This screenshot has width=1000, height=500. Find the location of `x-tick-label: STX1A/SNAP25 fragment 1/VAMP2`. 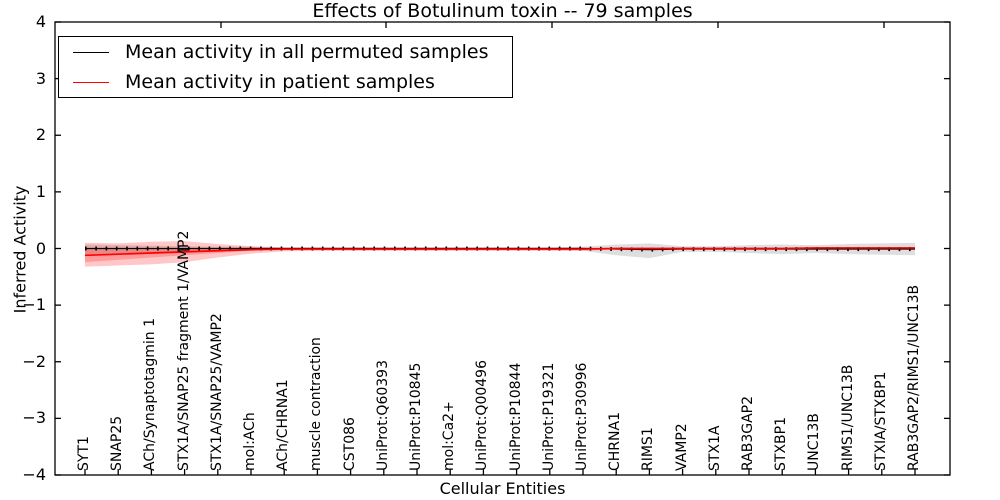

x-tick-label: STX1A/SNAP25 fragment 1/VAMP2 is located at coordinates (183, 350).